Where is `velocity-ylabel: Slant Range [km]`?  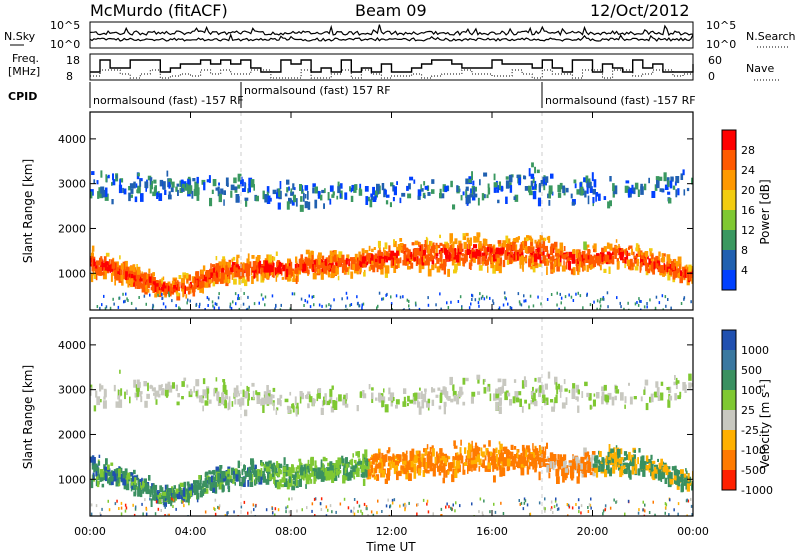
velocity-ylabel: Slant Range [km] is located at coordinates (28, 417).